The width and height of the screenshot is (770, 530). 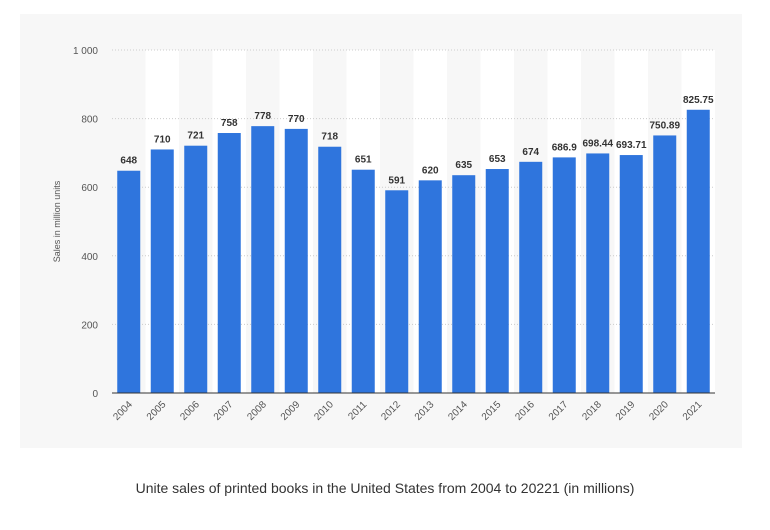 I want to click on x-tick-label: 2020, so click(x=659, y=411).